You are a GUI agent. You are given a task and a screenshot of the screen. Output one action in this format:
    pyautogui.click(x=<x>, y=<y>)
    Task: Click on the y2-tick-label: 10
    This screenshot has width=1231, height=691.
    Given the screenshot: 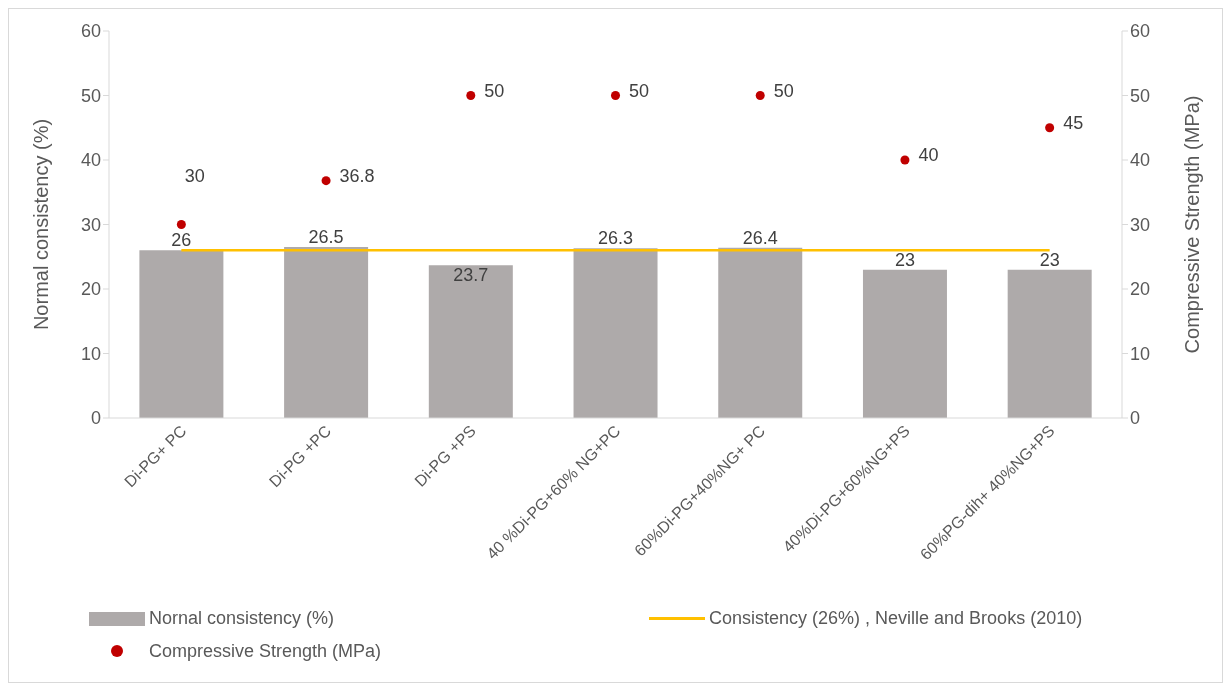 What is the action you would take?
    pyautogui.click(x=1140, y=353)
    